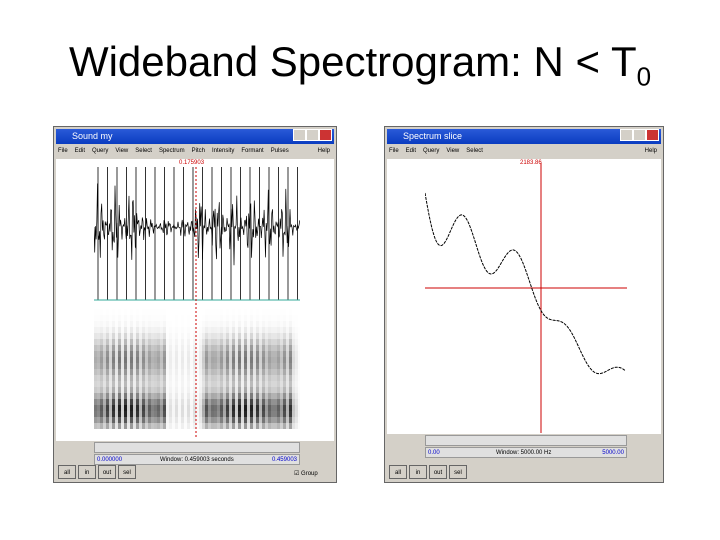 The height and width of the screenshot is (540, 720). I want to click on group-checkbox: ☑ Group, so click(306, 474).